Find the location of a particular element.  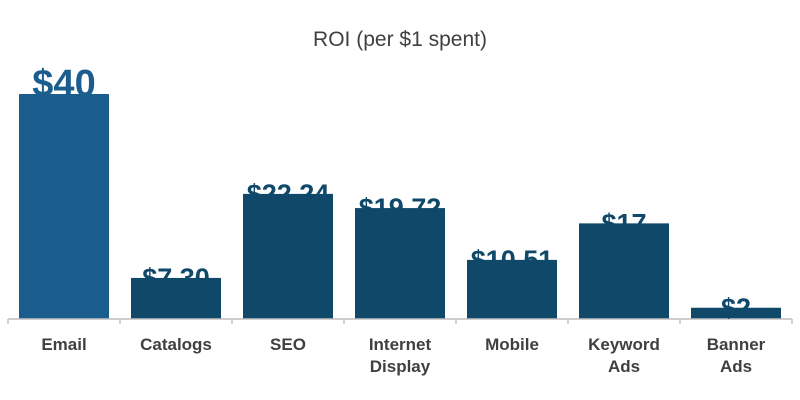

data-label: $7.30 is located at coordinates (176, 278).